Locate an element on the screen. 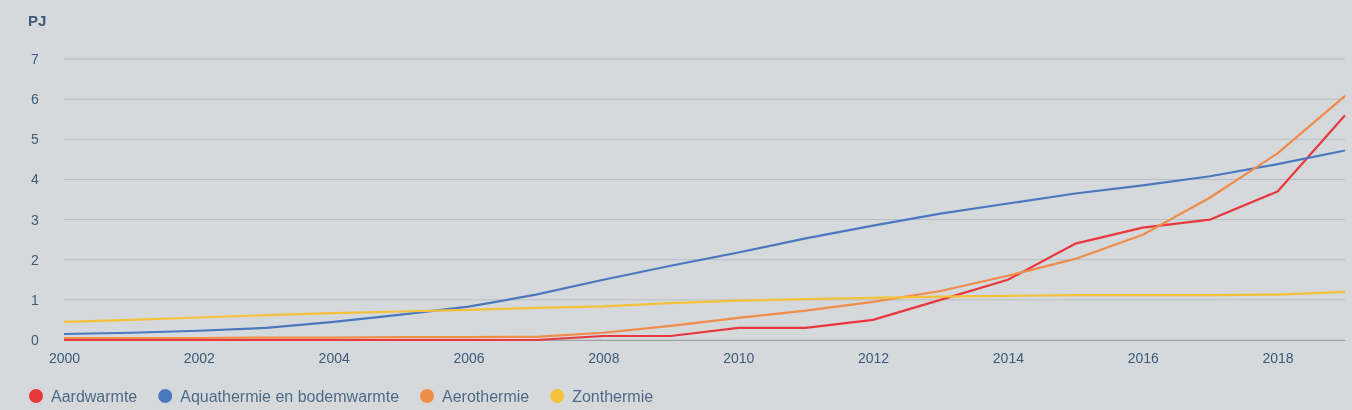 Image resolution: width=1352 pixels, height=410 pixels. y-axis-title: PJ is located at coordinates (37, 20).